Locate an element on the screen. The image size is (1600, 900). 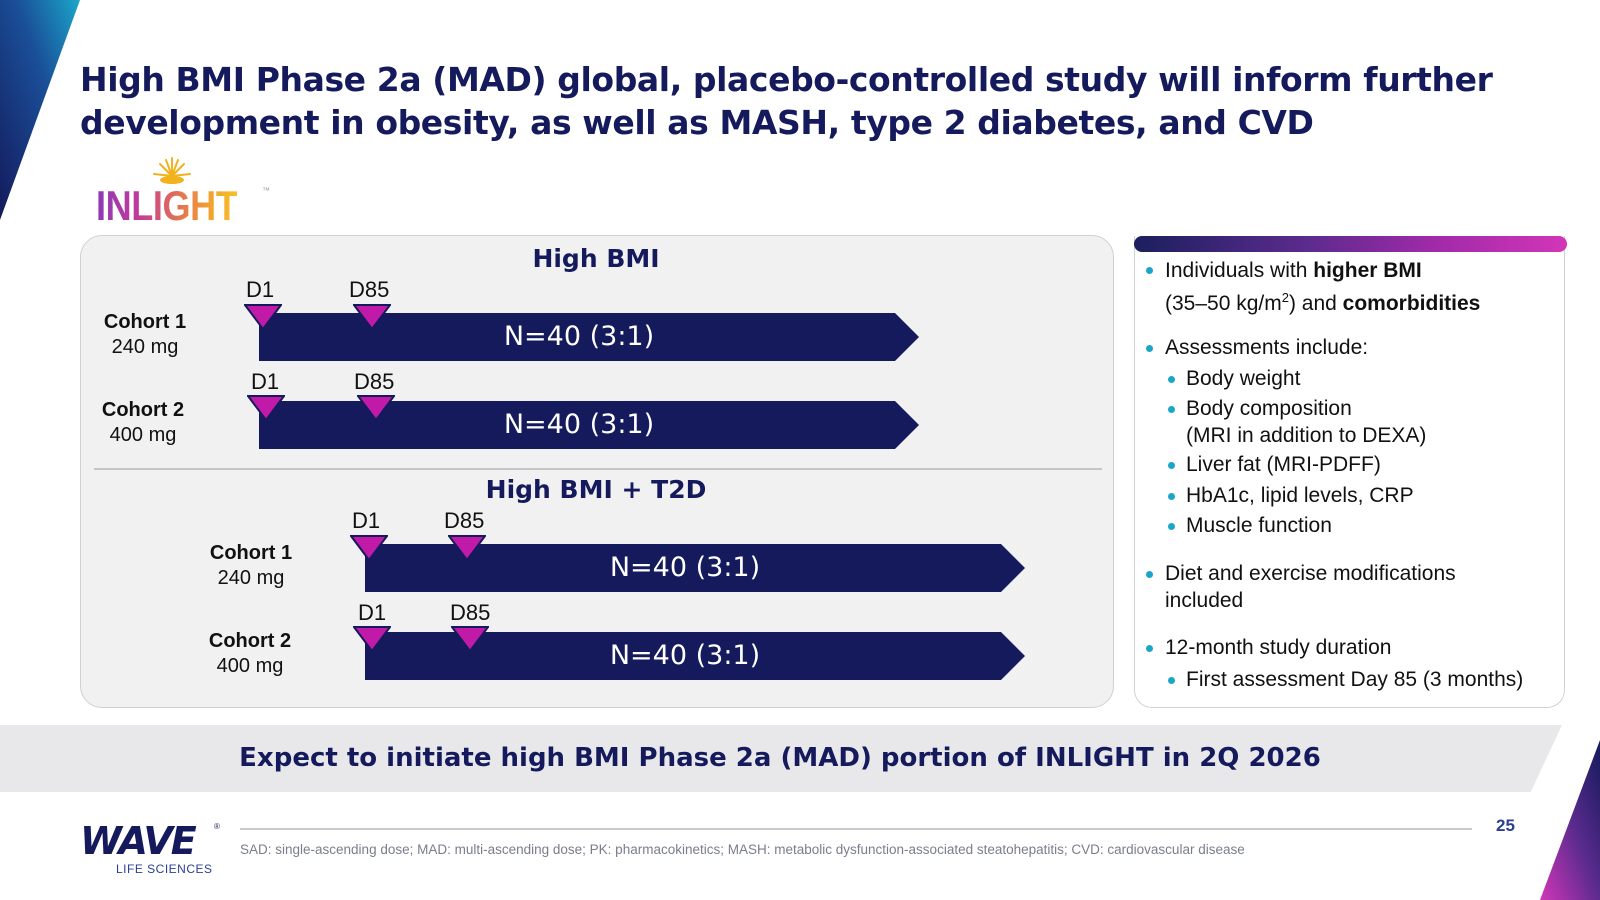
sunburst-icon is located at coordinates (172, 170).